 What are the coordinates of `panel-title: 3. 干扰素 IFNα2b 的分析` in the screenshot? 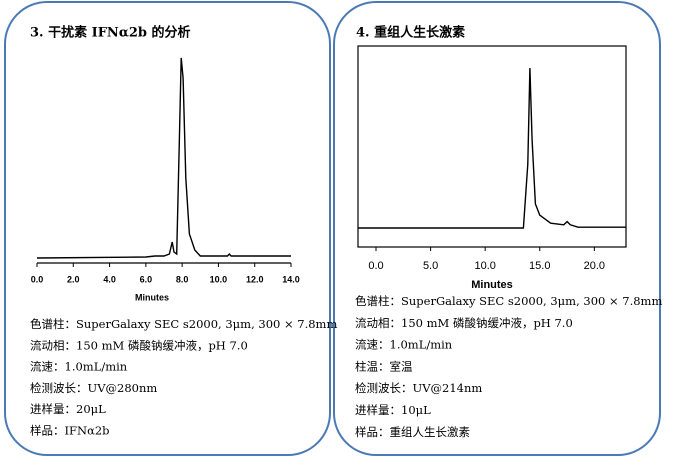 It's located at (110, 33).